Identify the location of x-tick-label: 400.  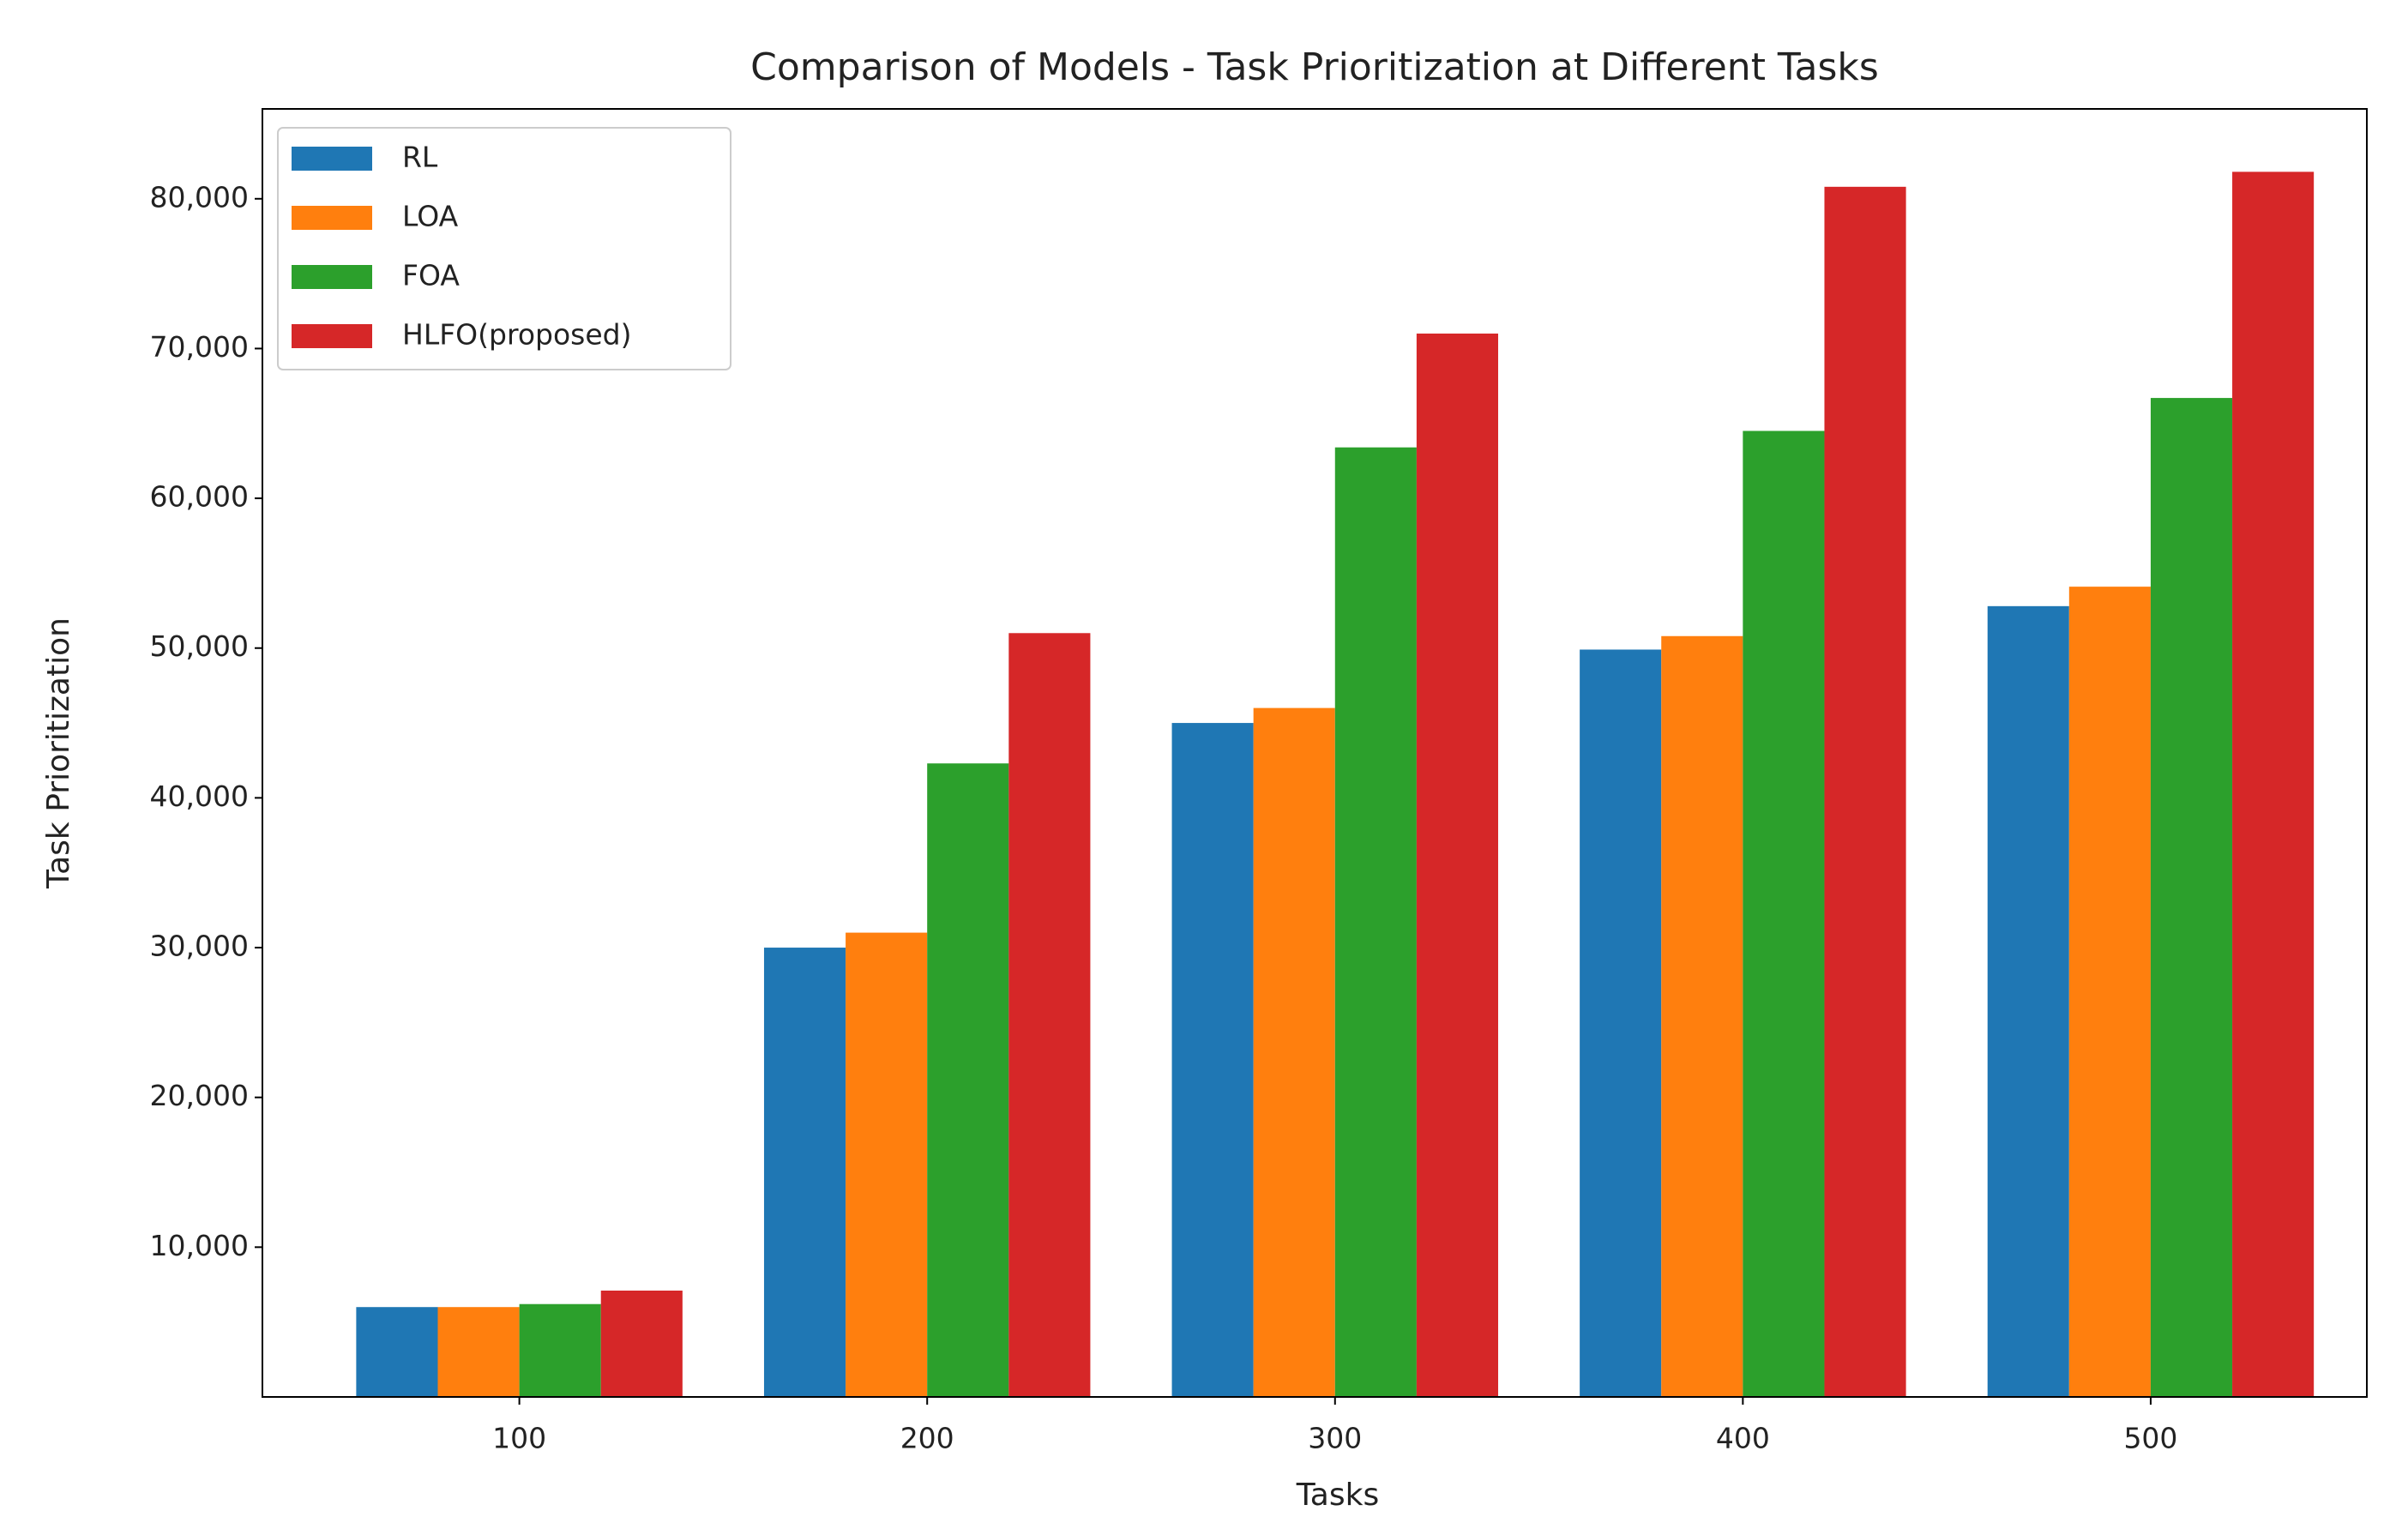
(1743, 1438).